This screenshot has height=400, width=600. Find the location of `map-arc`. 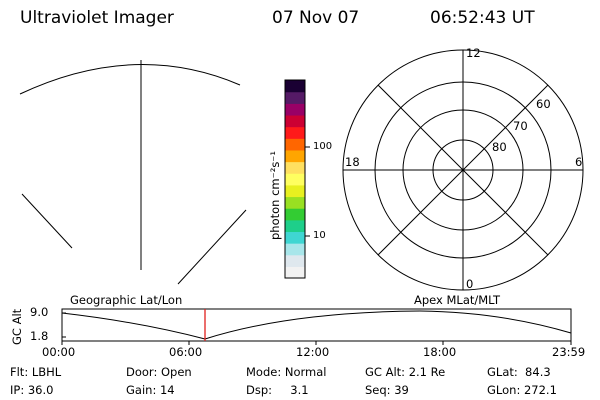

map-arc is located at coordinates (130, 79).